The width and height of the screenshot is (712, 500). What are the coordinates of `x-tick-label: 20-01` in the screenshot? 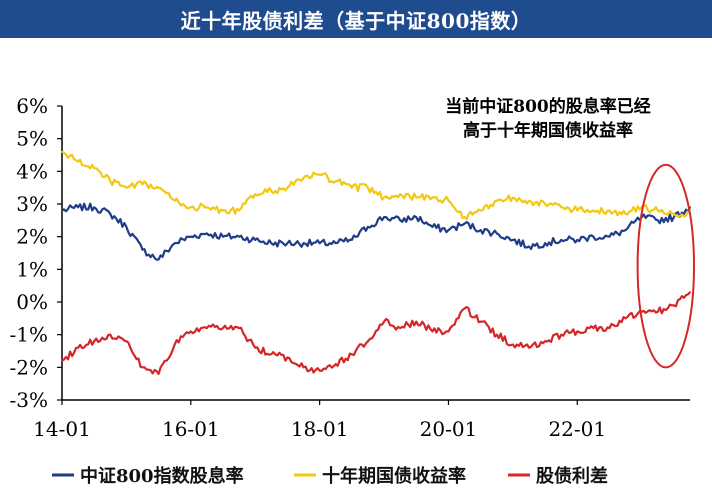 It's located at (449, 429).